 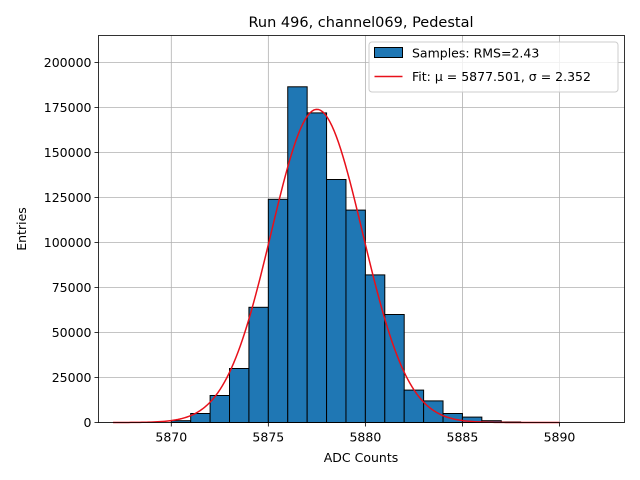 I want to click on y-tick-label: 200000, so click(x=68, y=62).